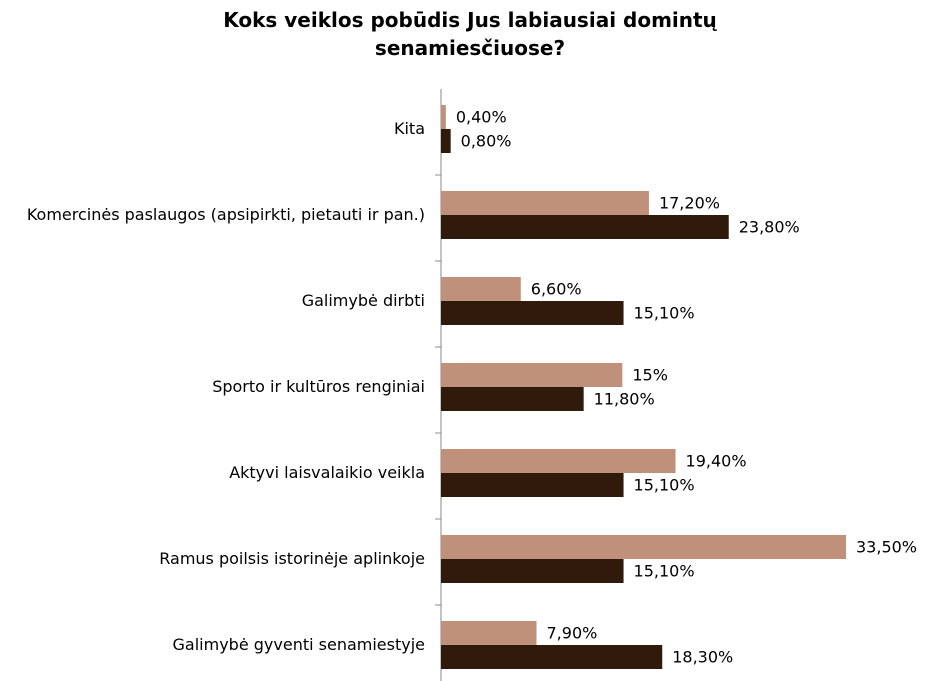 The height and width of the screenshot is (681, 931). I want to click on value-label: 17,20%, so click(689, 203).